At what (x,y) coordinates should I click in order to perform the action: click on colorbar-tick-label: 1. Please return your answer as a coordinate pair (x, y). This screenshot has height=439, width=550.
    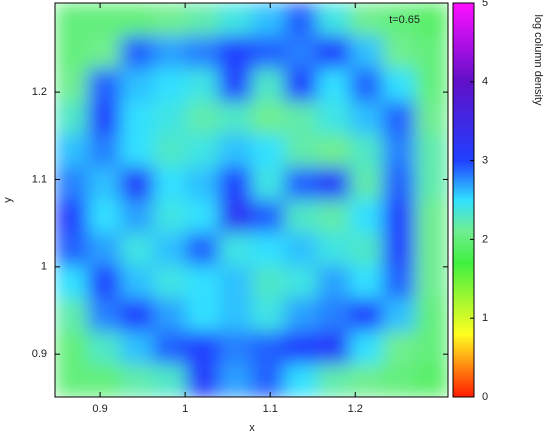
    Looking at the image, I should click on (485, 318).